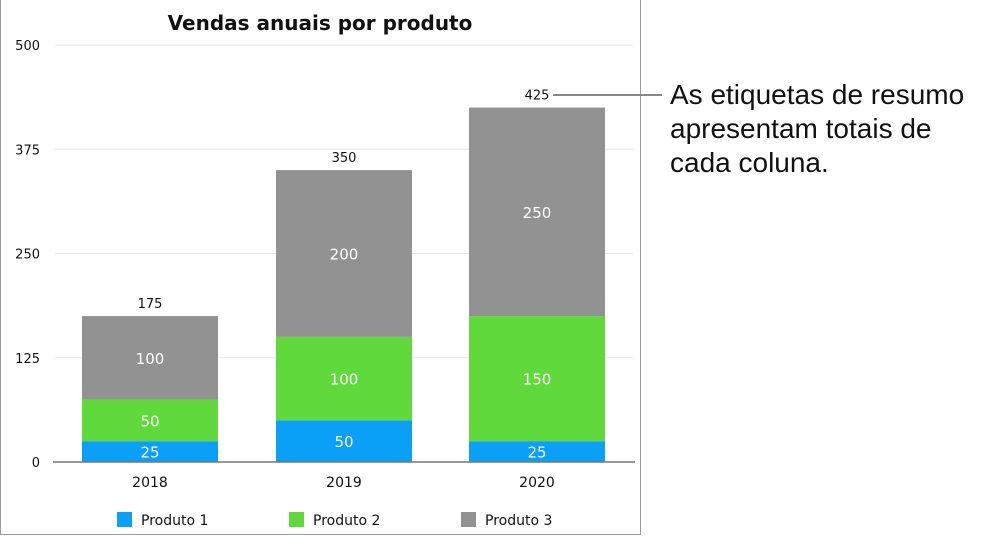 The image size is (985, 537). What do you see at coordinates (537, 96) in the screenshot?
I see `total-label: 425` at bounding box center [537, 96].